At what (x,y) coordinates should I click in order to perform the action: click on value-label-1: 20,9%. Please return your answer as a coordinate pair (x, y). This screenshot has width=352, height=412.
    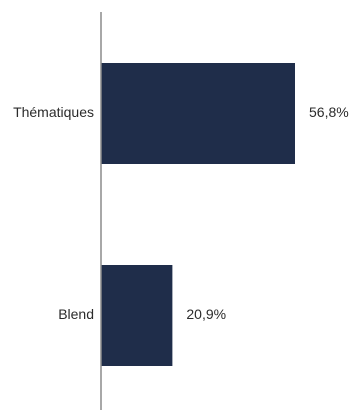
    Looking at the image, I should click on (206, 314).